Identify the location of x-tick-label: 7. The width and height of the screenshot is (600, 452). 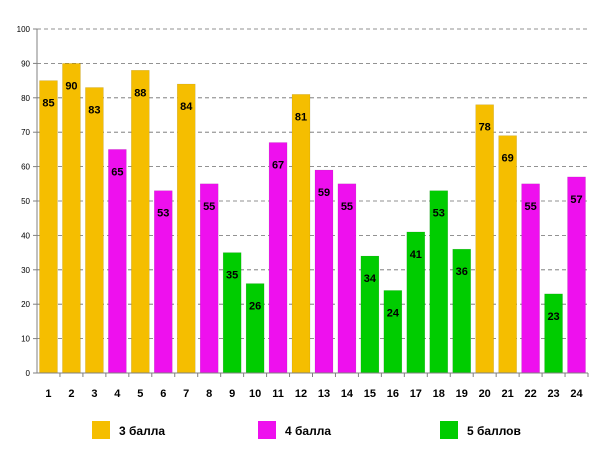
(186, 394).